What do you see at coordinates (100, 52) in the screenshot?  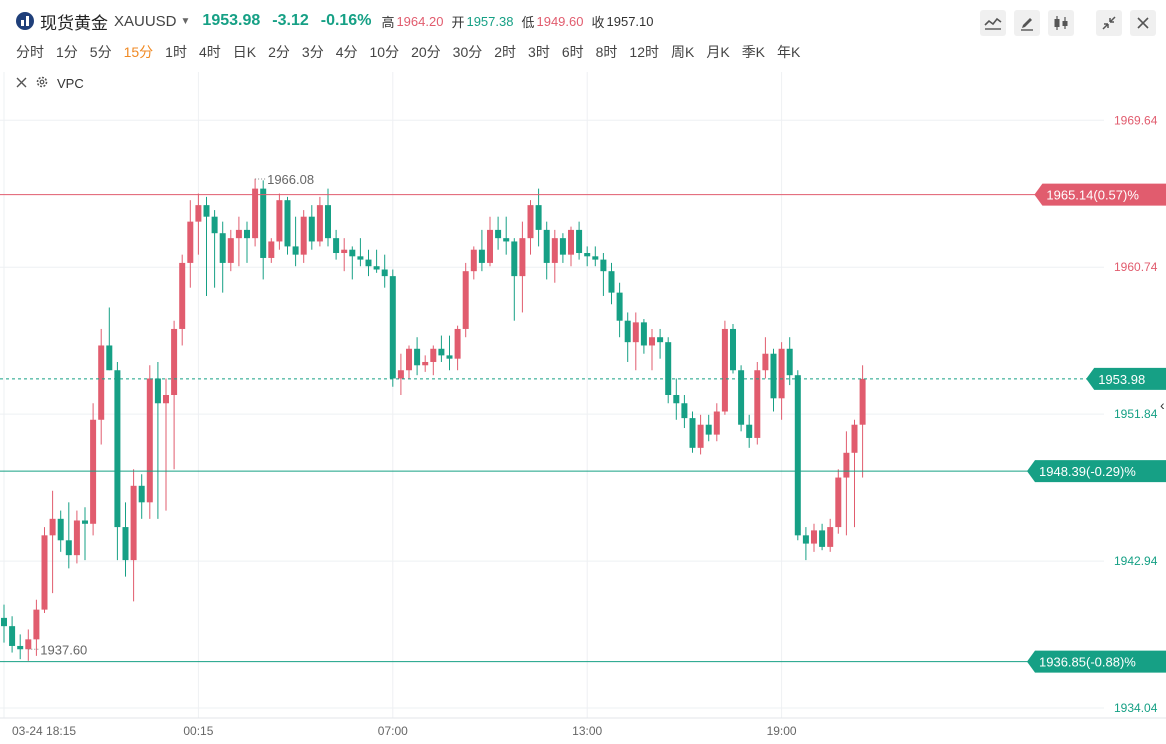 I see `interval-tab: 5分` at bounding box center [100, 52].